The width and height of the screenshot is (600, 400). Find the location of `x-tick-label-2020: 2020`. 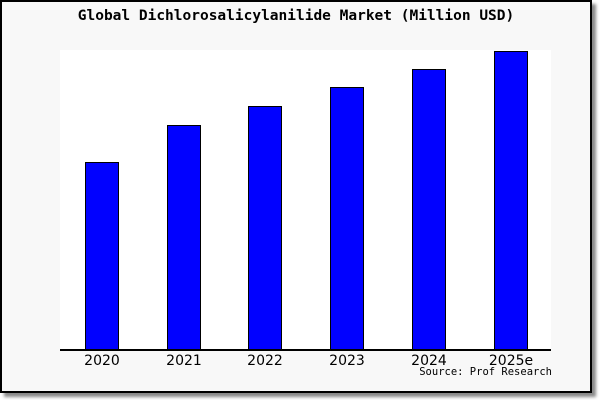

x-tick-label-2020: 2020 is located at coordinates (102, 361).